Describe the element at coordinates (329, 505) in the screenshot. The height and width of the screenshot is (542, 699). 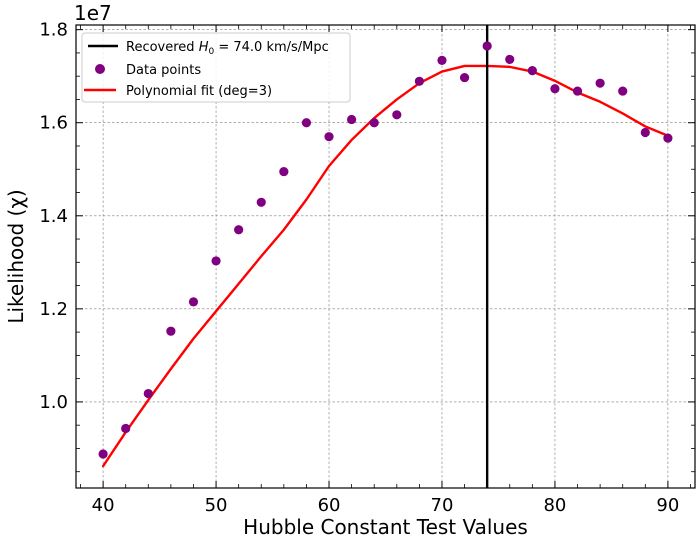
I see `x-tick-label-60: 60` at that location.